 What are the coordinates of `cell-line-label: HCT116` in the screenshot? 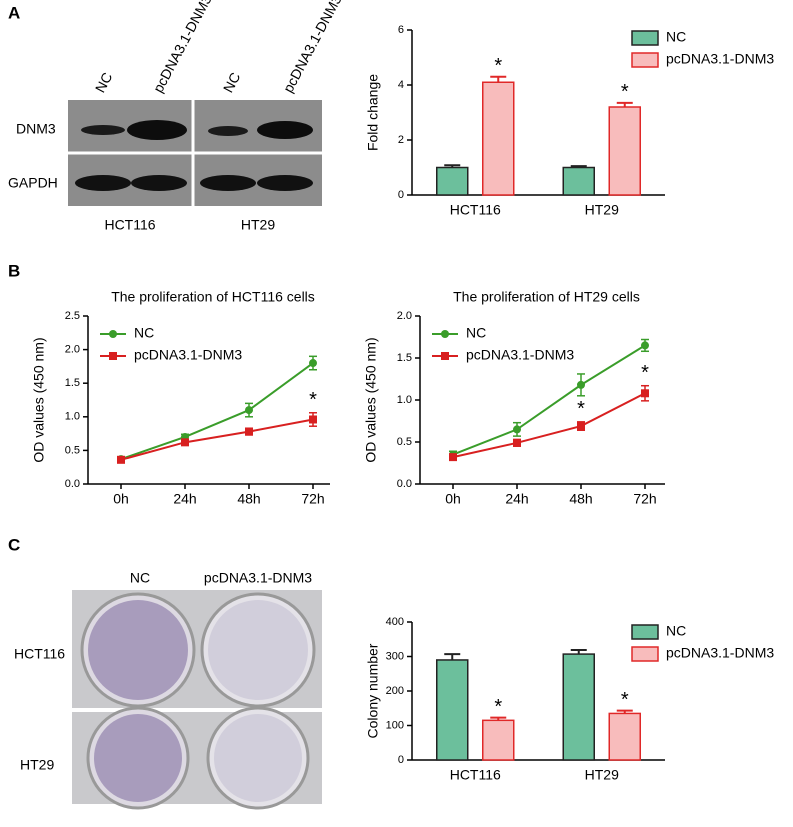 It's located at (129, 225).